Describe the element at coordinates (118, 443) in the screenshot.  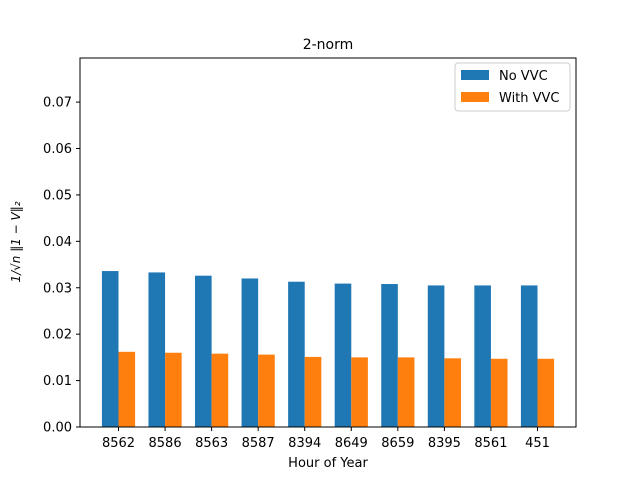
I see `x-tick-label: 8562` at that location.